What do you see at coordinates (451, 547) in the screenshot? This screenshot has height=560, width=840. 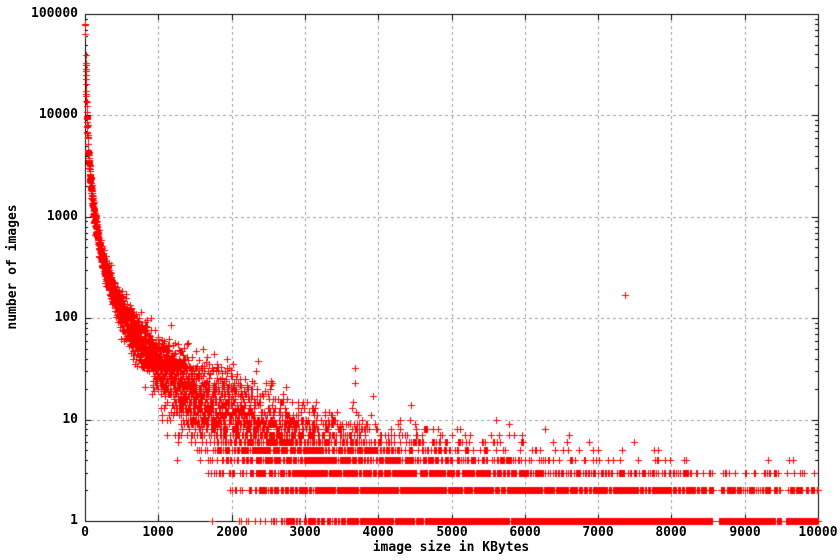 I see `x-axis-title: image size in KBytes` at bounding box center [451, 547].